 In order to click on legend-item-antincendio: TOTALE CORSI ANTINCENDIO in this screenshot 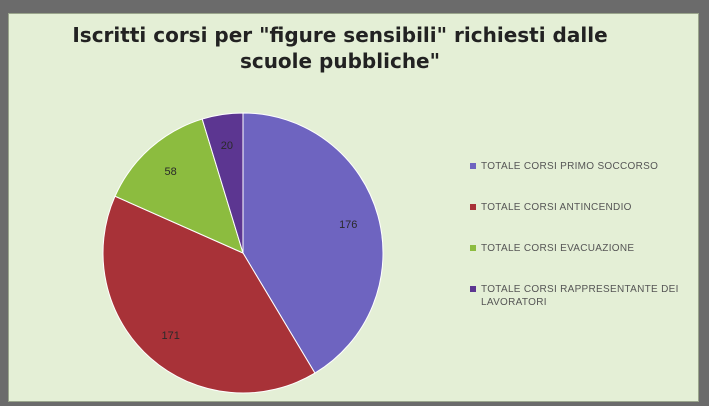, I will do `click(580, 207)`.